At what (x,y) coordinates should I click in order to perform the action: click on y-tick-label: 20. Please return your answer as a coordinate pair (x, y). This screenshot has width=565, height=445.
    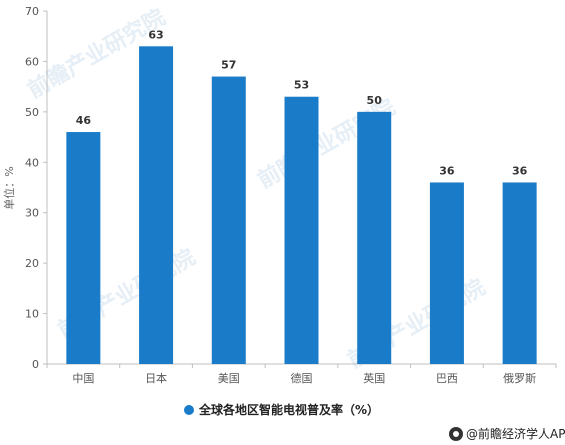
    Looking at the image, I should click on (32, 263).